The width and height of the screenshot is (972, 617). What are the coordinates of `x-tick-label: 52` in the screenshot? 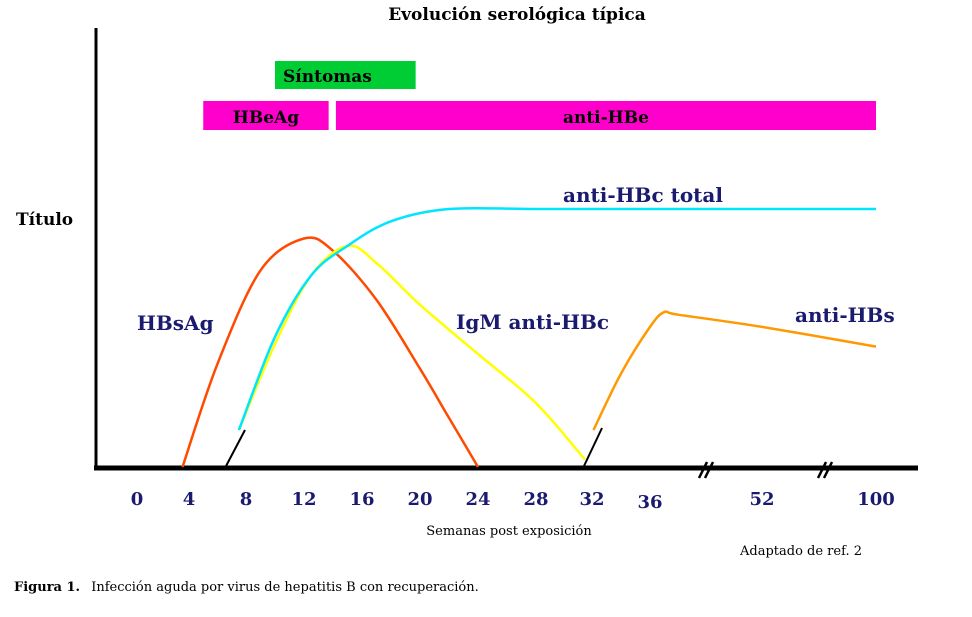 It's located at (761, 499).